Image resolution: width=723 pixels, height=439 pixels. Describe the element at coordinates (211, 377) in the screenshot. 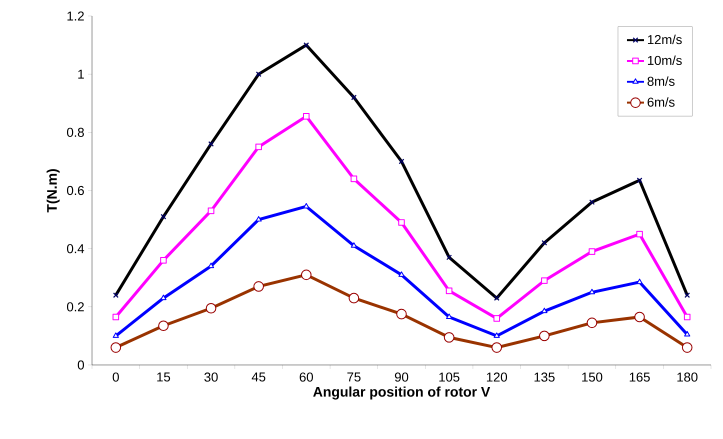

I see `x-tick-label: 30` at that location.